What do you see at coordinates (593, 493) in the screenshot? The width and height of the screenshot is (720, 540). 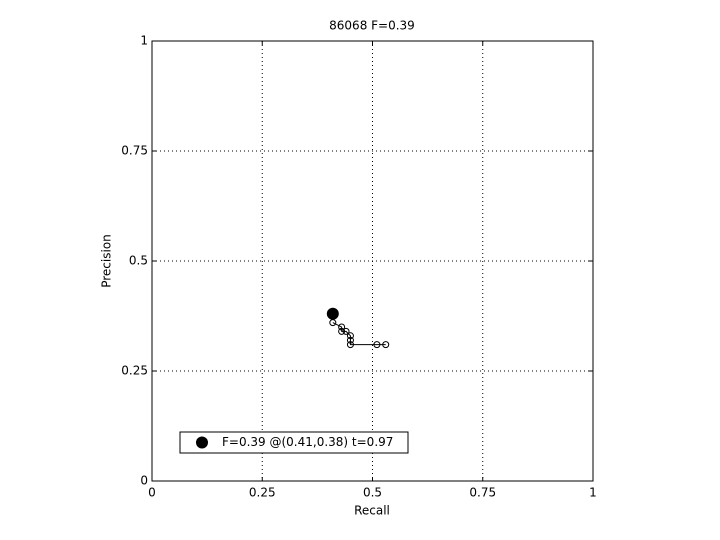 I see `x-tick-label: 1` at bounding box center [593, 493].